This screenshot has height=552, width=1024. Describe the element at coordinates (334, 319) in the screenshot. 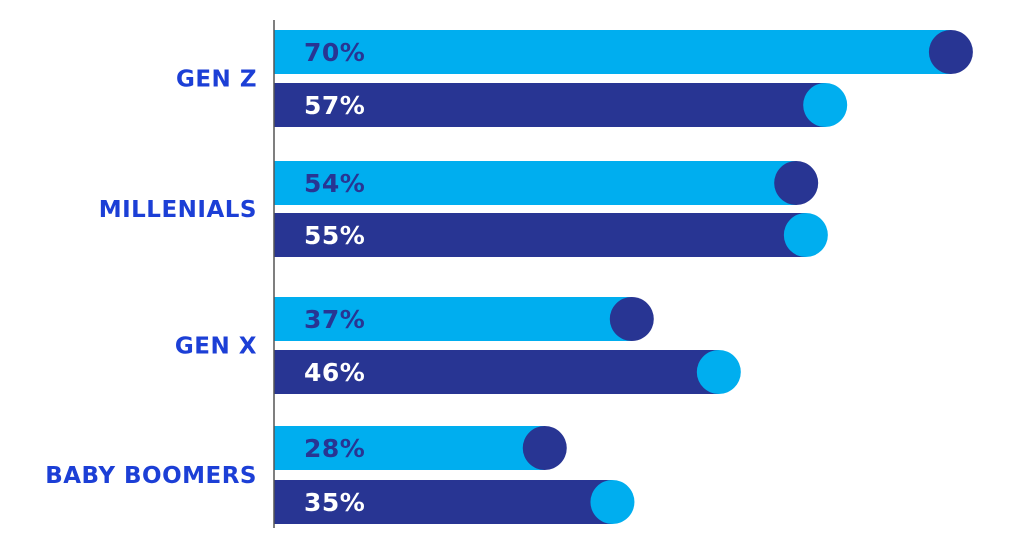

I see `value-label-gen-x-series-1: 37%` at that location.